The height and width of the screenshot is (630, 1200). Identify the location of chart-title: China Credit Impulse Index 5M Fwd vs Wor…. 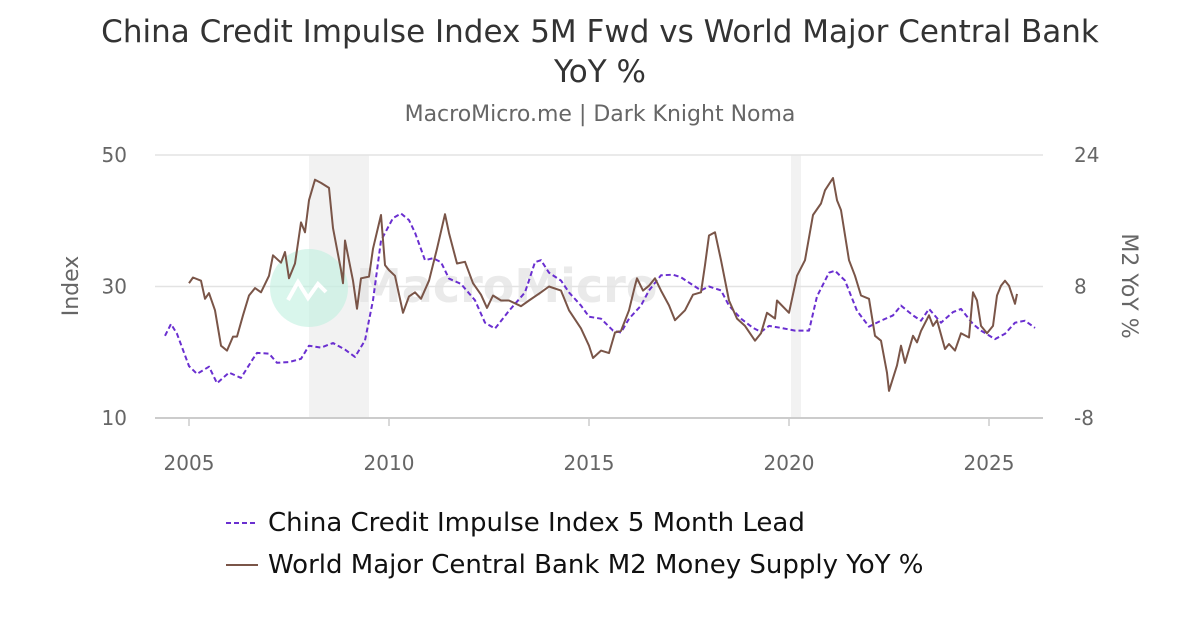
(600, 52).